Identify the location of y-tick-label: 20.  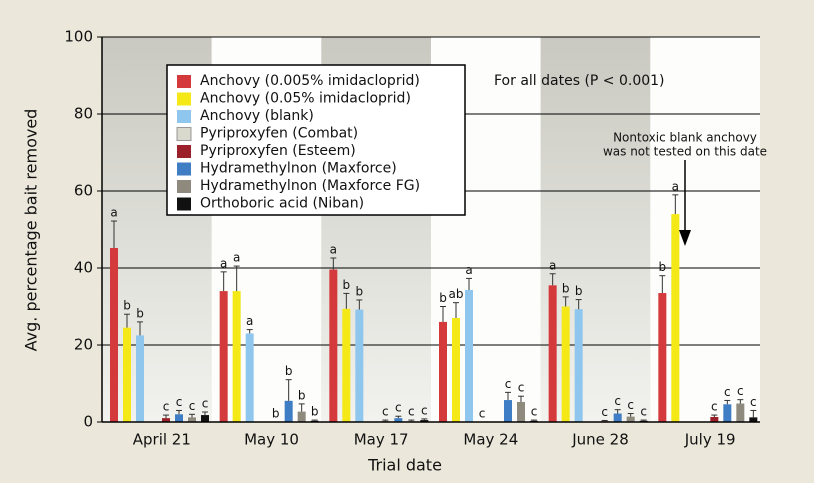
(83, 345).